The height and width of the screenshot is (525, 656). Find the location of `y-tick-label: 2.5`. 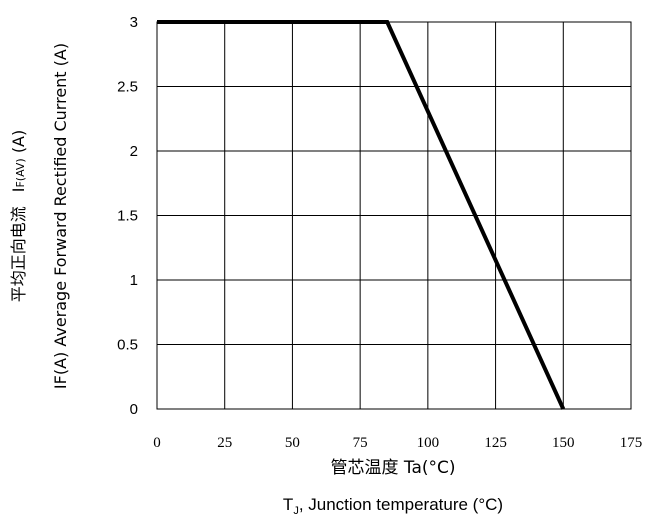

y-tick-label: 2.5 is located at coordinates (127, 87).